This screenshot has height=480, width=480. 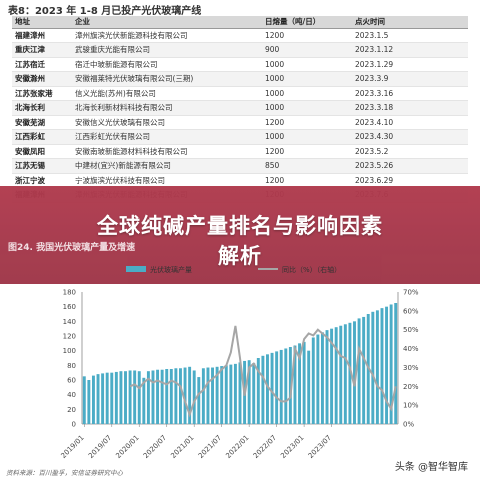 I want to click on x-tick-label: 2020/07, so click(x=155, y=447).